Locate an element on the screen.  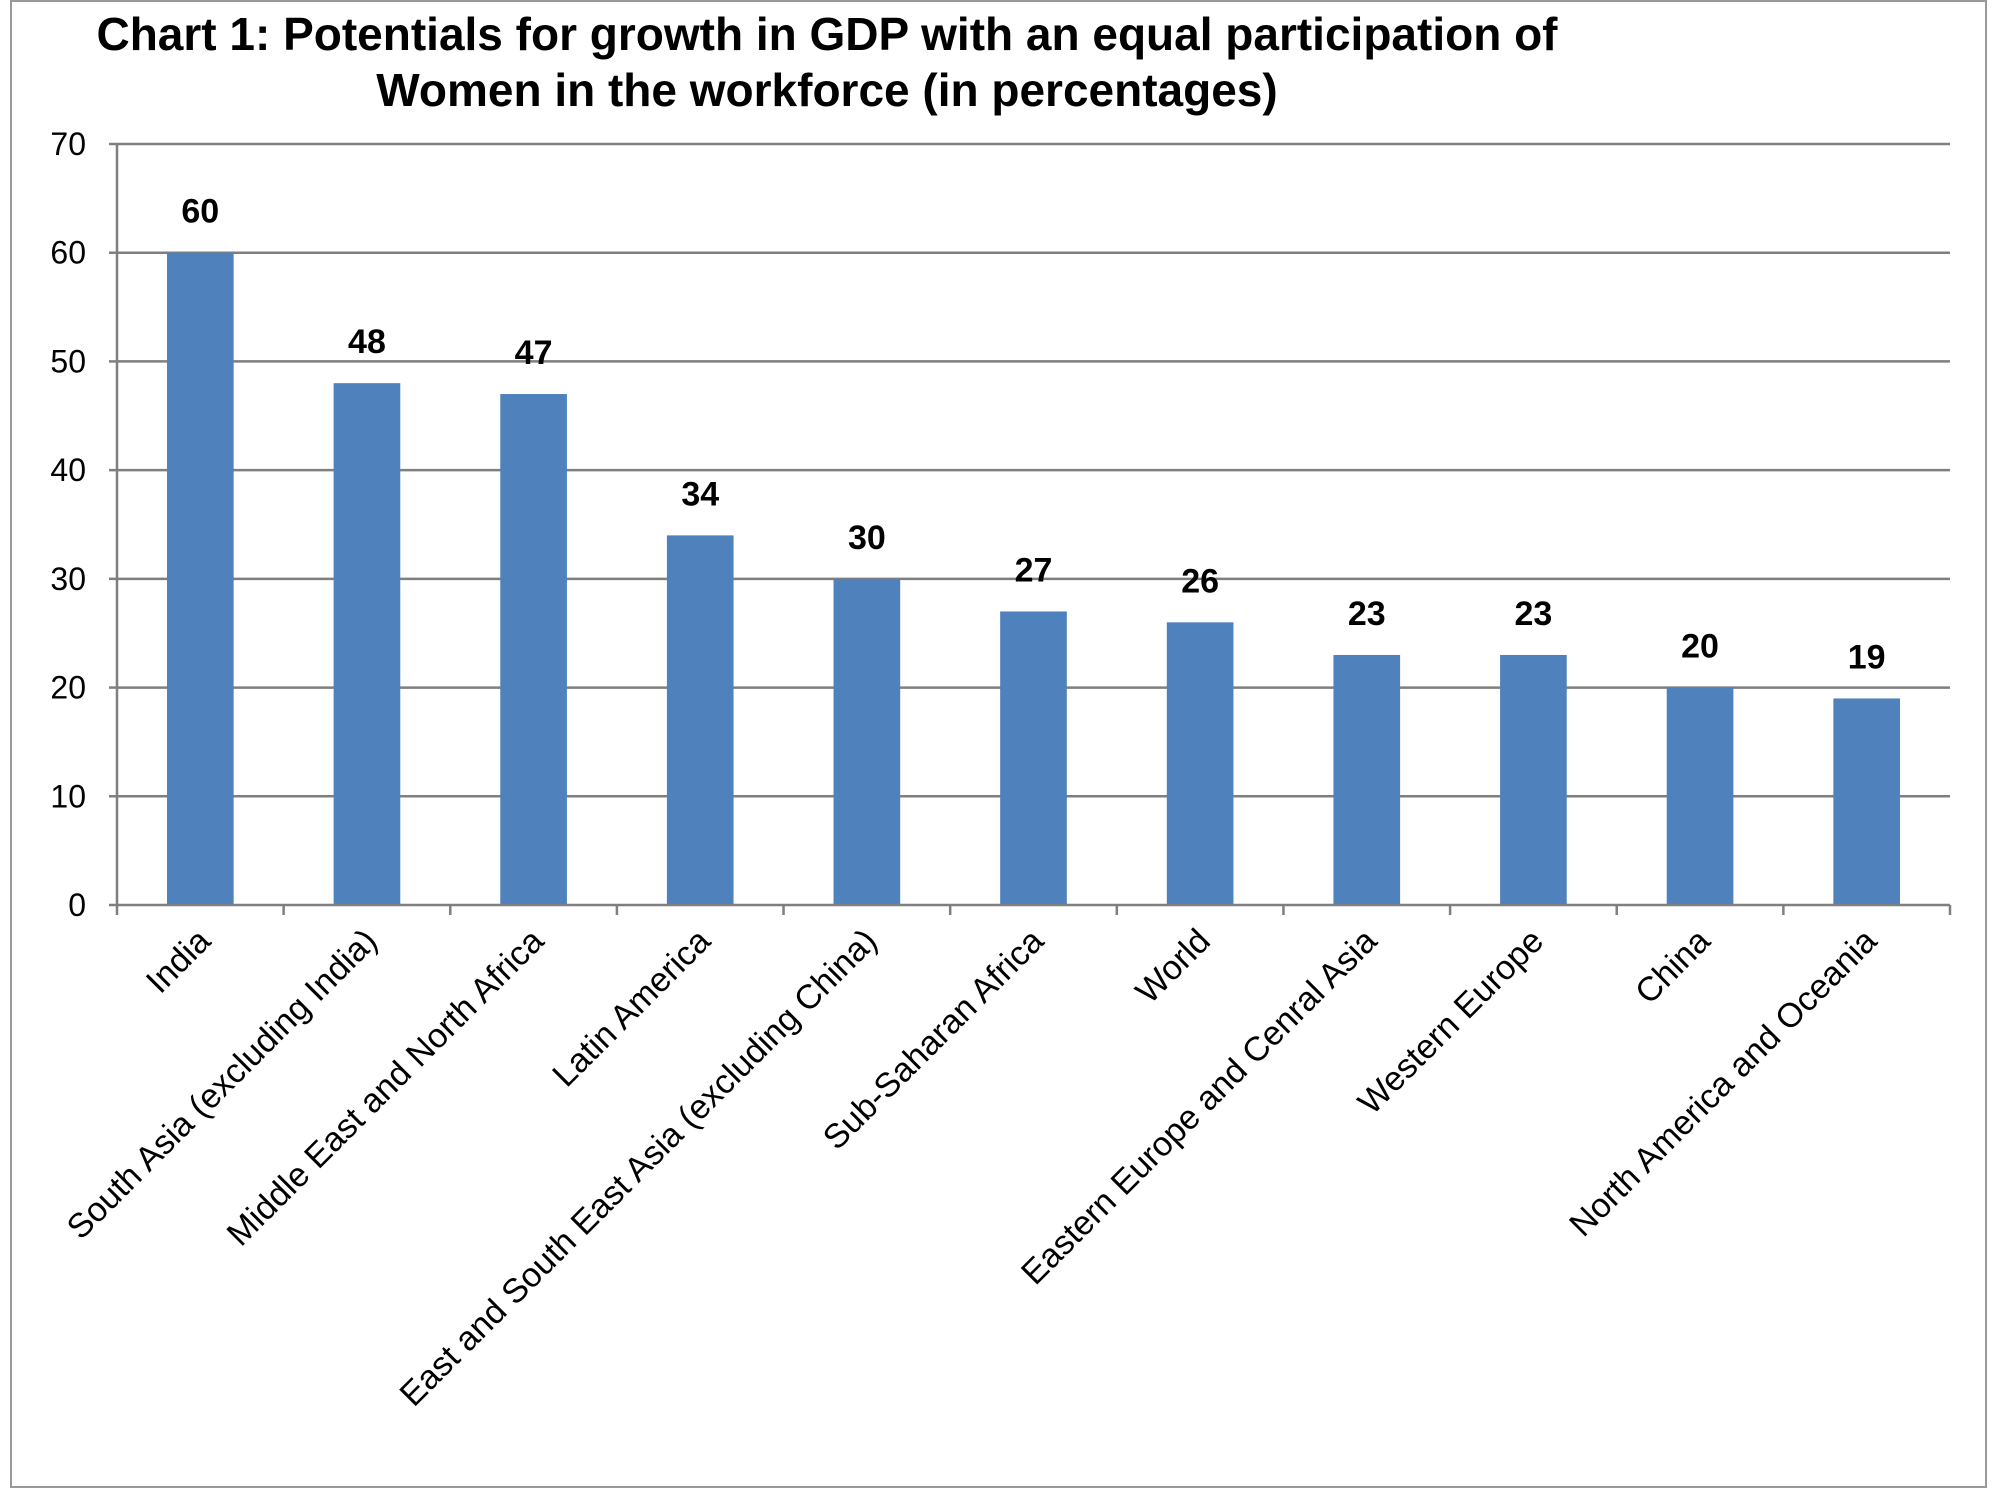
y-tick-label-0: 0 is located at coordinates (77, 905).